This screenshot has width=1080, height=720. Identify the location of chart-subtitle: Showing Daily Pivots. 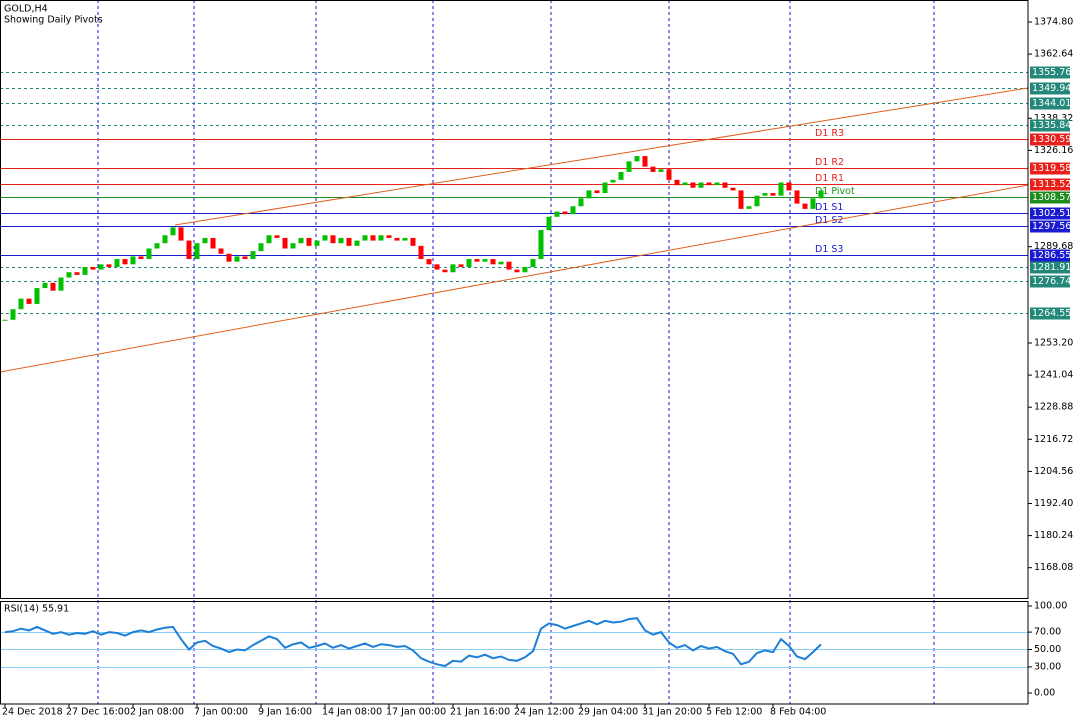
(53, 20).